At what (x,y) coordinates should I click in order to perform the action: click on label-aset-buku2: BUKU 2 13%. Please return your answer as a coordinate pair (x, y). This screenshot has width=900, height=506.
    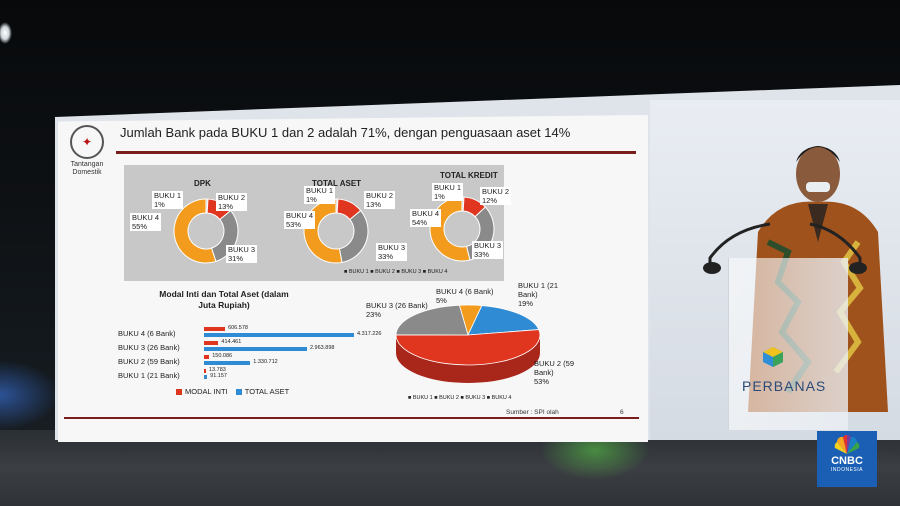
    Looking at the image, I should click on (380, 200).